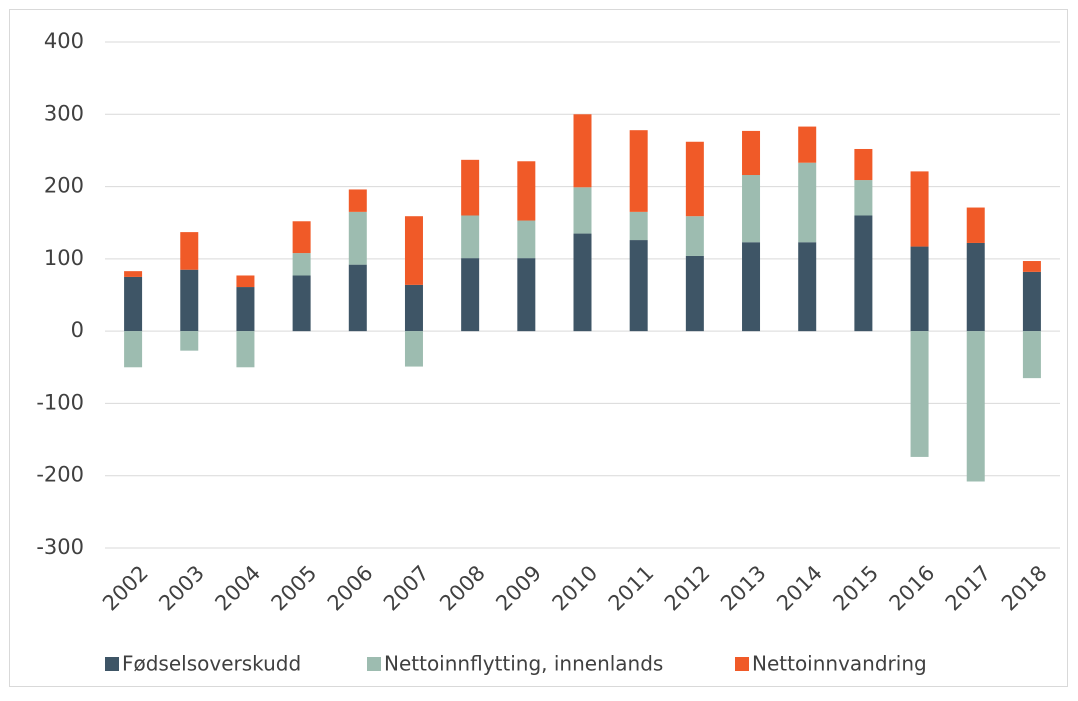 This screenshot has width=1078, height=701. What do you see at coordinates (77, 330) in the screenshot?
I see `y-tick-label: 0` at bounding box center [77, 330].